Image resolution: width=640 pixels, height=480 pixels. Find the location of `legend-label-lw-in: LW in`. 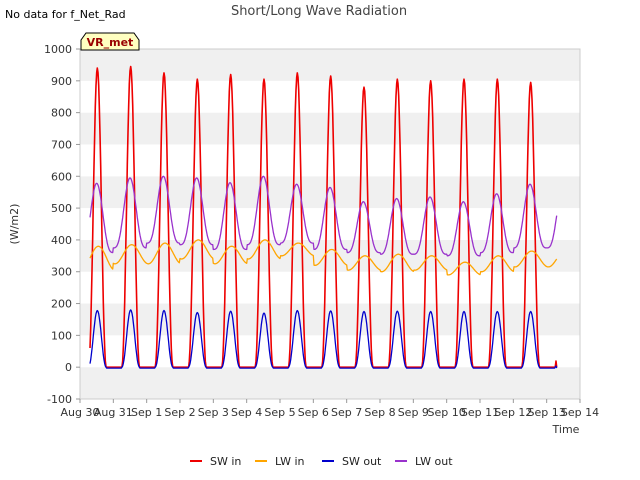

legend-label-lw-in: LW in is located at coordinates (290, 461).